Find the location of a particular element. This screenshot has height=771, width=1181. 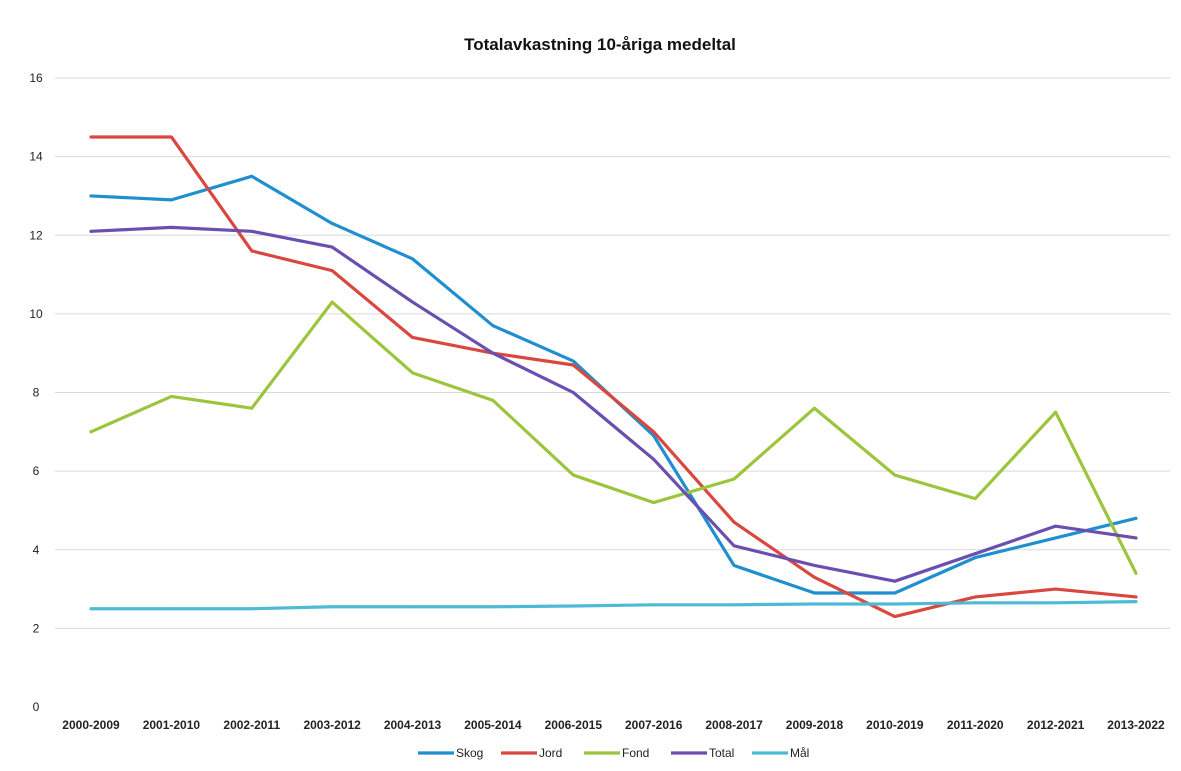

y-tick-label: 8 is located at coordinates (36, 393).